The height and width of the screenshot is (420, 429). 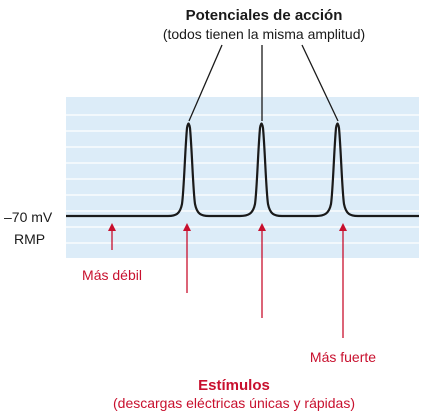 I want to click on rmp-label: RMP, so click(x=29, y=239).